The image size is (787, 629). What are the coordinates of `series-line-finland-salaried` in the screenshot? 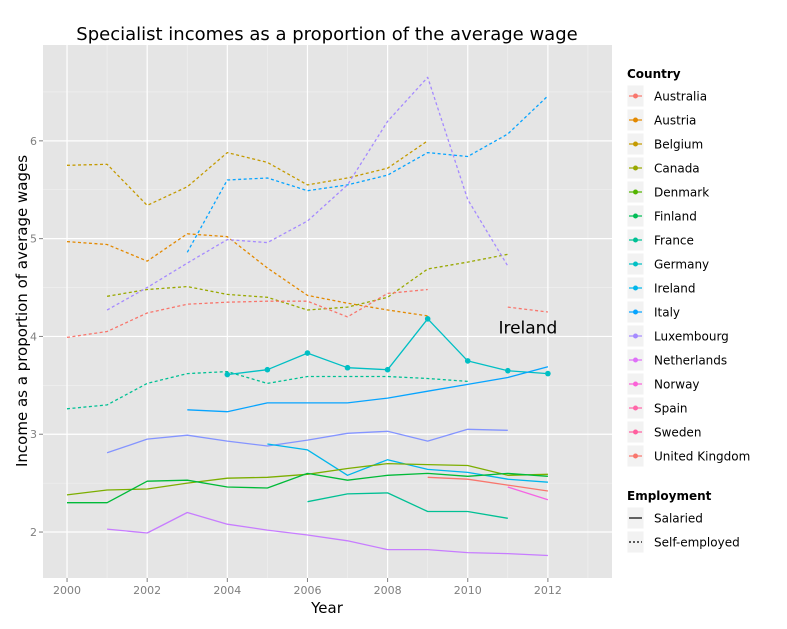 It's located at (307, 488).